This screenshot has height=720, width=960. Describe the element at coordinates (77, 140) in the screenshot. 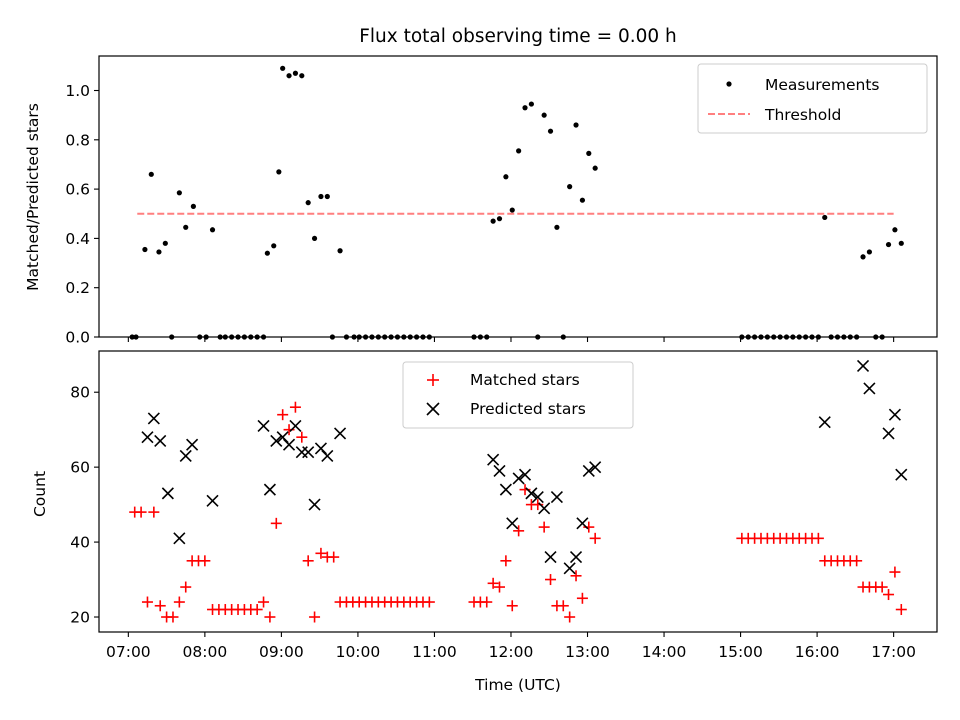

I see `top-y-tick-label: 0.8` at that location.